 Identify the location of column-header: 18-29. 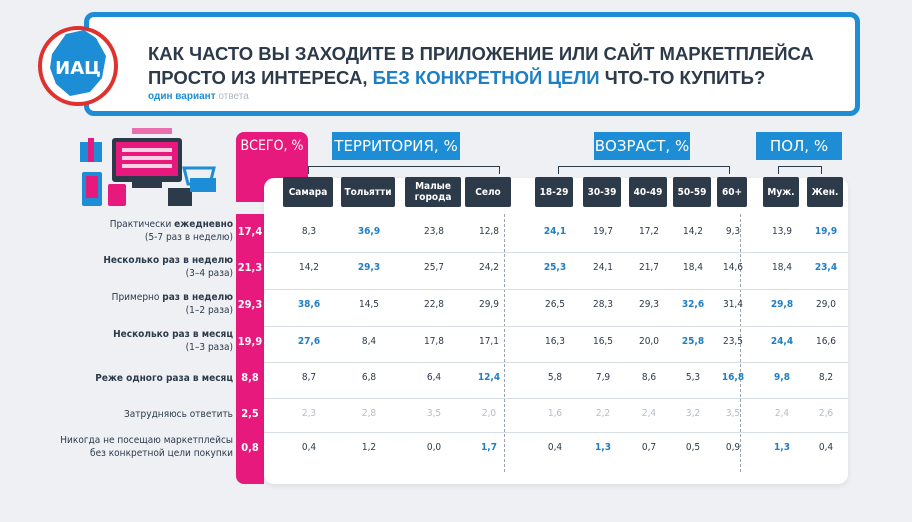
(554, 192).